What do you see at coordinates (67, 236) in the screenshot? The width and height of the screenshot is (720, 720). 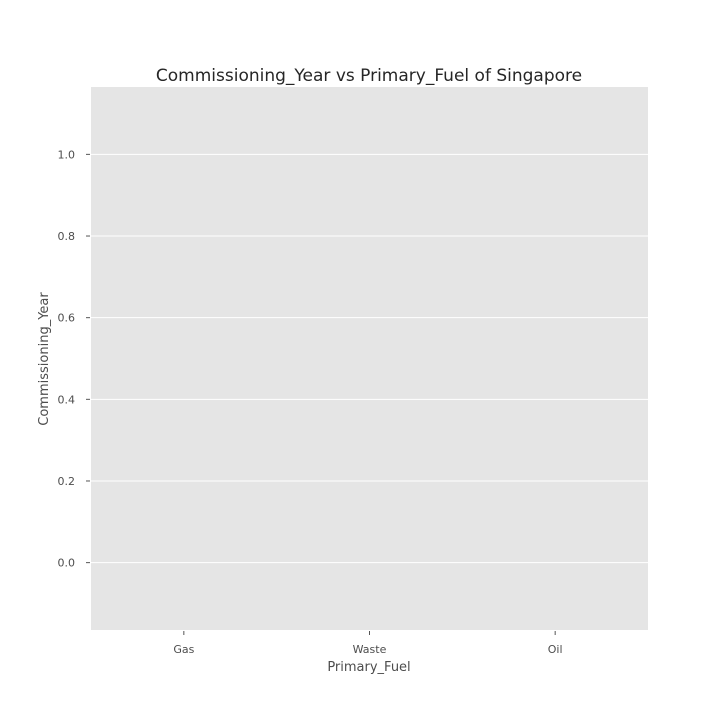 I see `y-tick-label: 0.8` at bounding box center [67, 236].